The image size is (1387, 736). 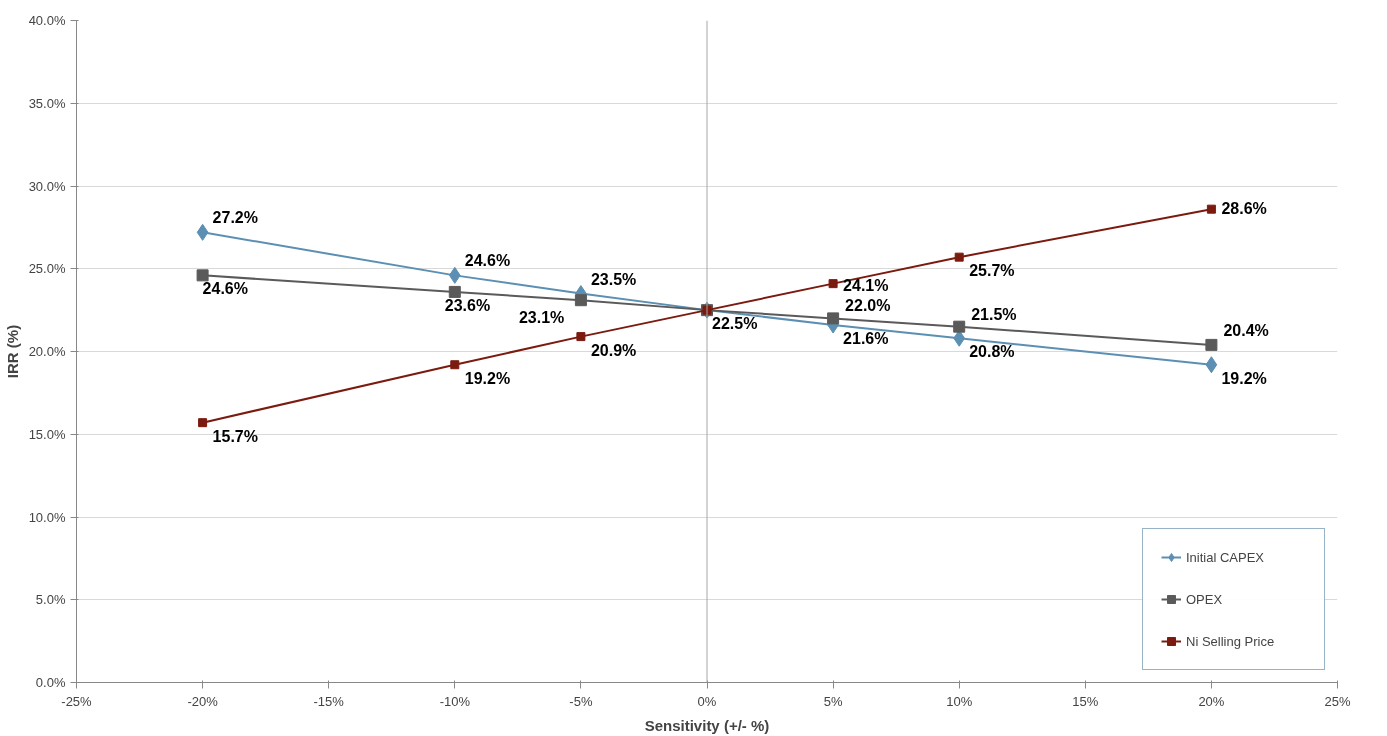 I want to click on data-label: 28.6%, so click(x=1244, y=209).